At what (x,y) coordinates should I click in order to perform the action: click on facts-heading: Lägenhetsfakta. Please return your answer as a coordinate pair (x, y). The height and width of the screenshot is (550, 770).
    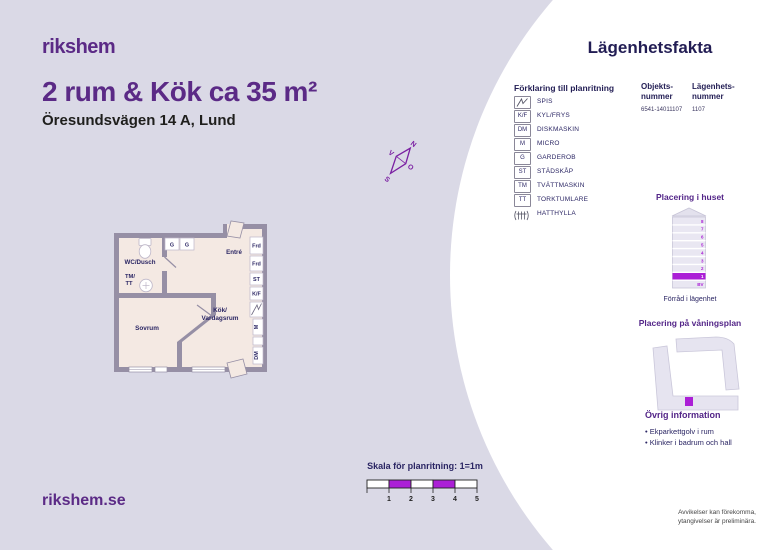
    Looking at the image, I should click on (650, 47).